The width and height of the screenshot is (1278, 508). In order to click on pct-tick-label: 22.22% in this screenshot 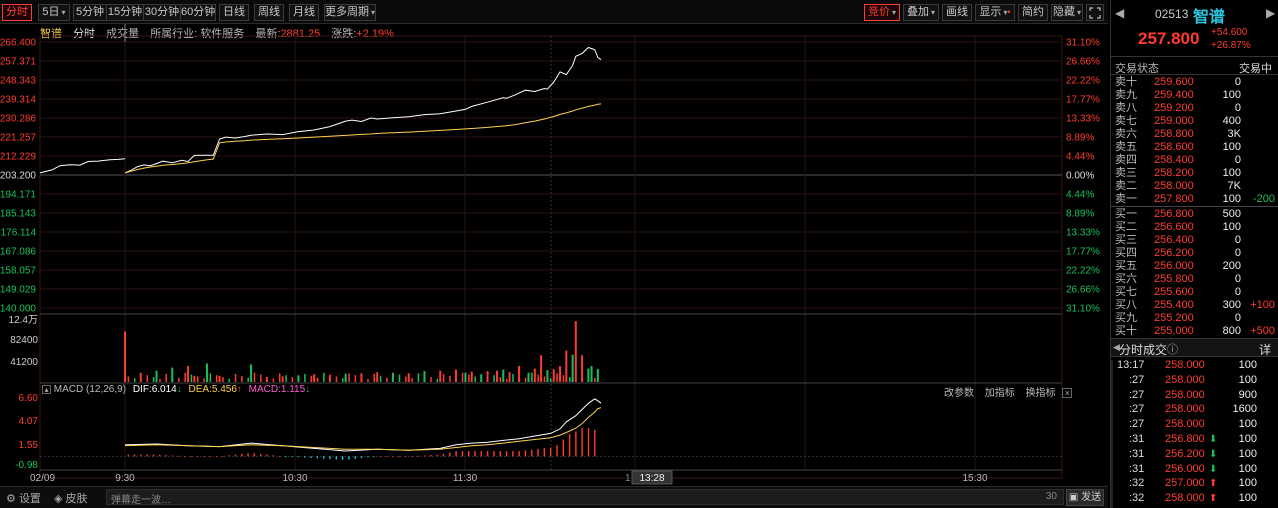, I will do `click(1083, 81)`.